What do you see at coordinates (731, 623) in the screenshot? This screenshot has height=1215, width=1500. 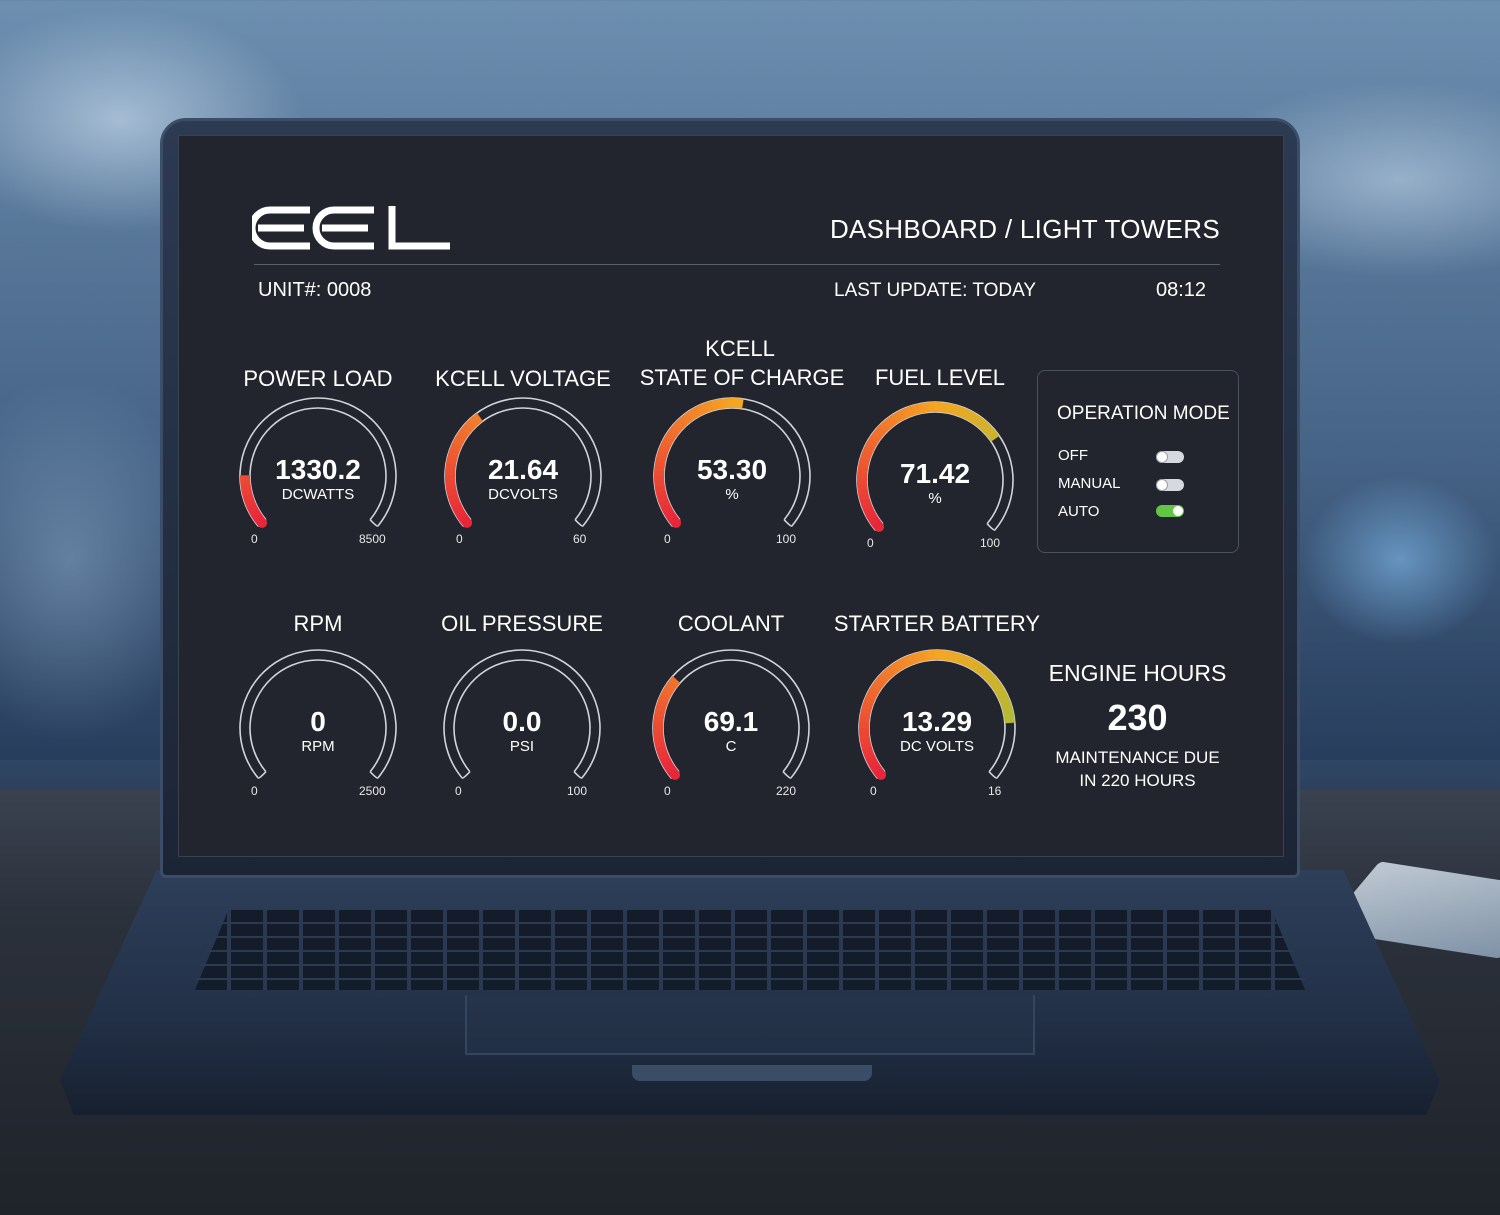 I see `gauge-title-coolant: COOLANT` at bounding box center [731, 623].